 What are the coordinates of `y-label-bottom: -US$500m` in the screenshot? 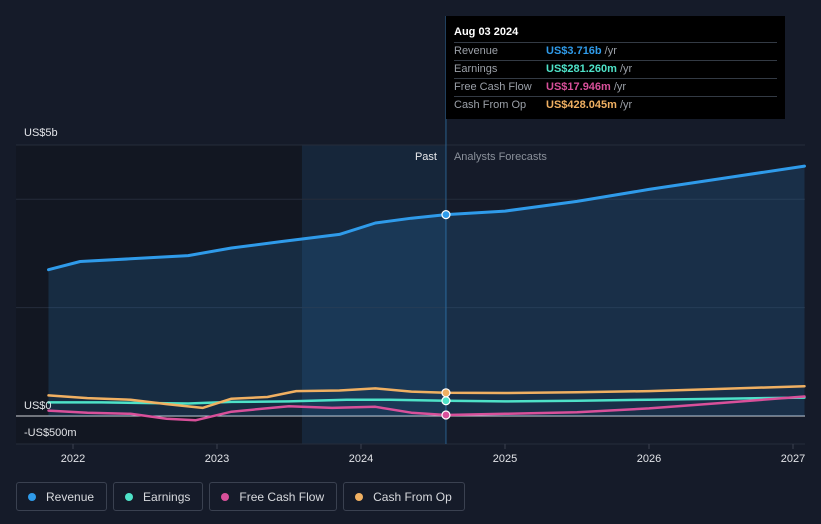 It's located at (50, 433).